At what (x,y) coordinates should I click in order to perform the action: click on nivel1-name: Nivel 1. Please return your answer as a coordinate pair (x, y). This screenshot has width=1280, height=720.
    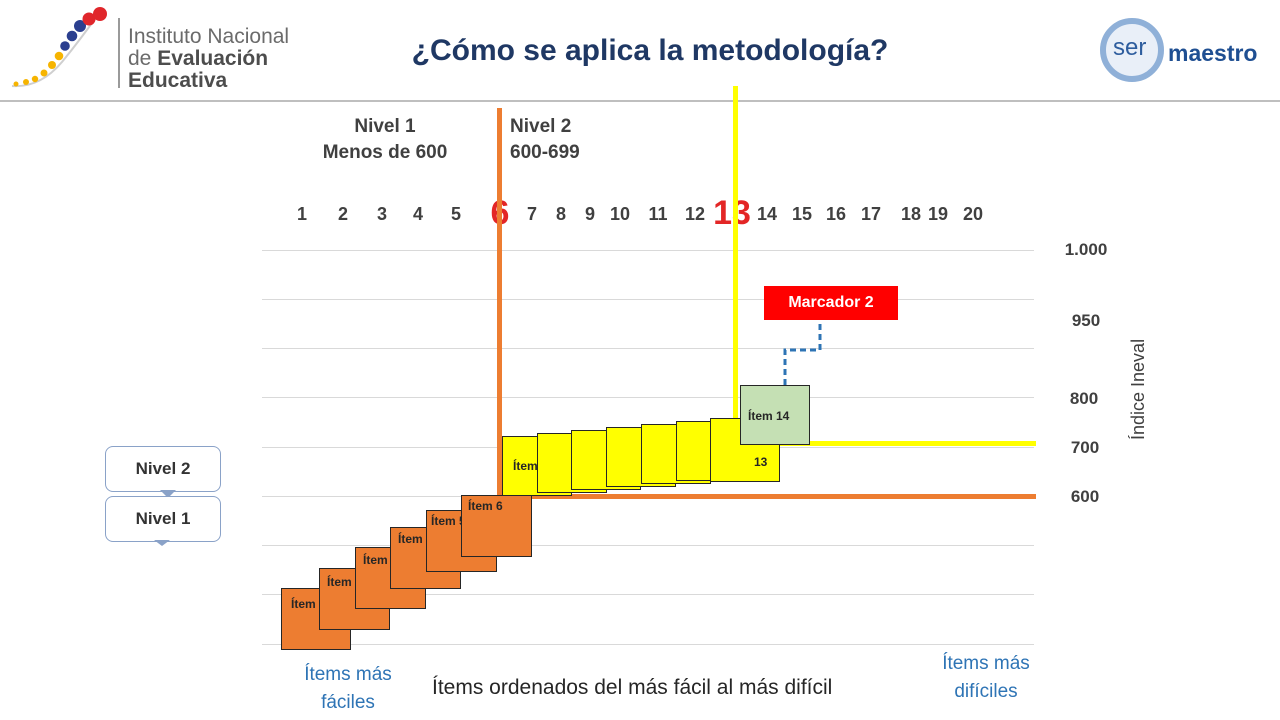
    Looking at the image, I should click on (385, 126).